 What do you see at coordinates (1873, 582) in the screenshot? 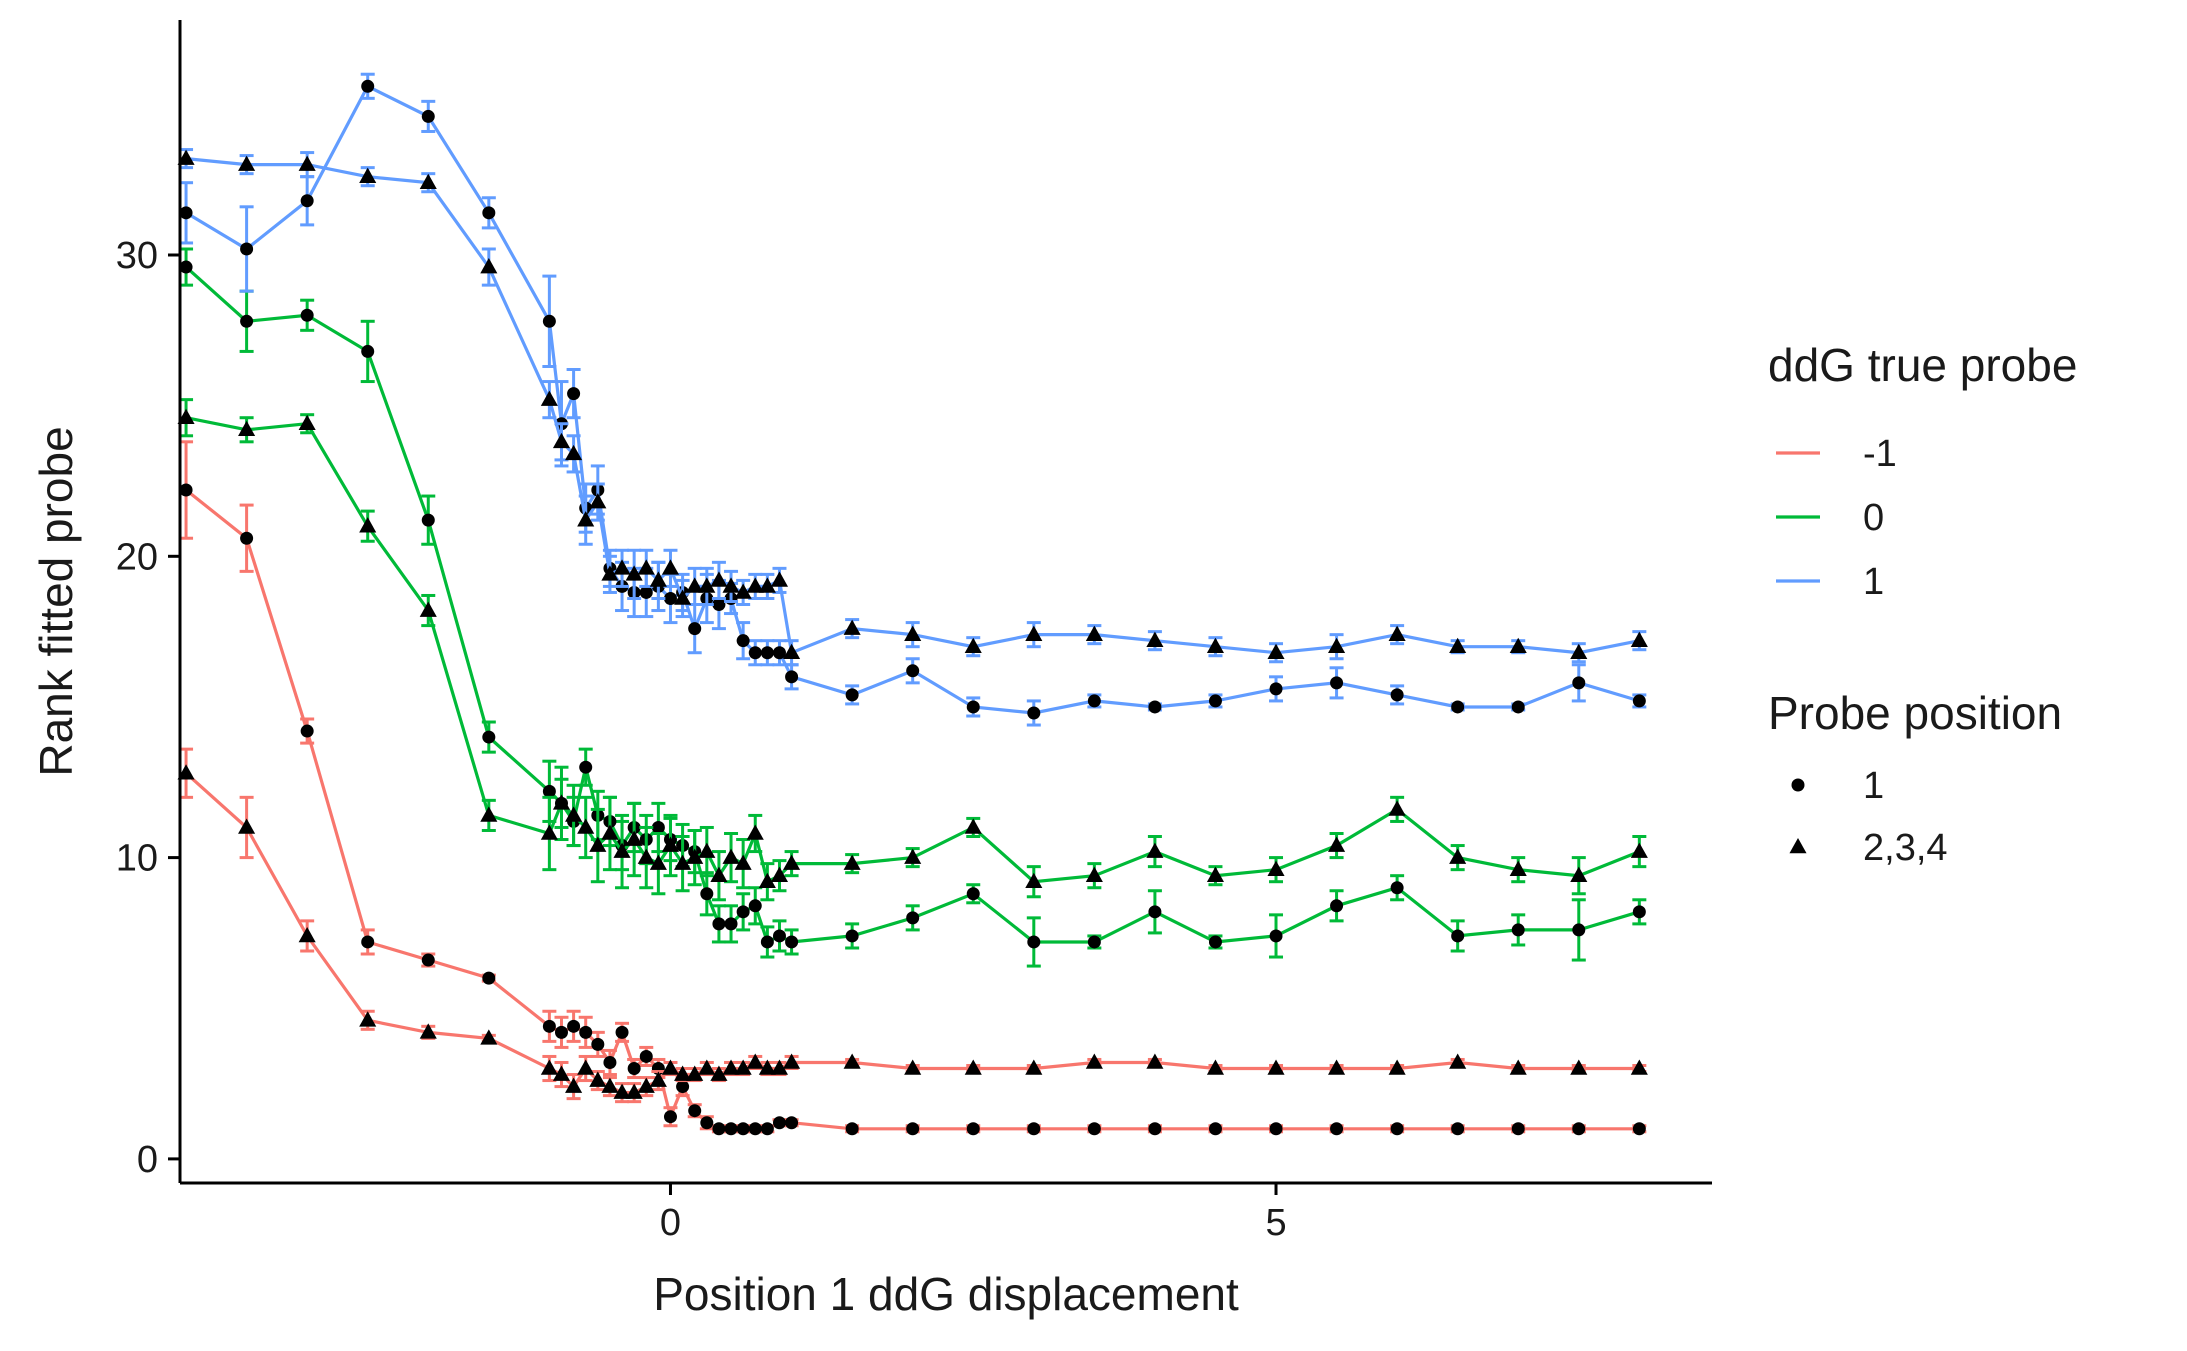
I see `legend-label: 1` at bounding box center [1873, 582].